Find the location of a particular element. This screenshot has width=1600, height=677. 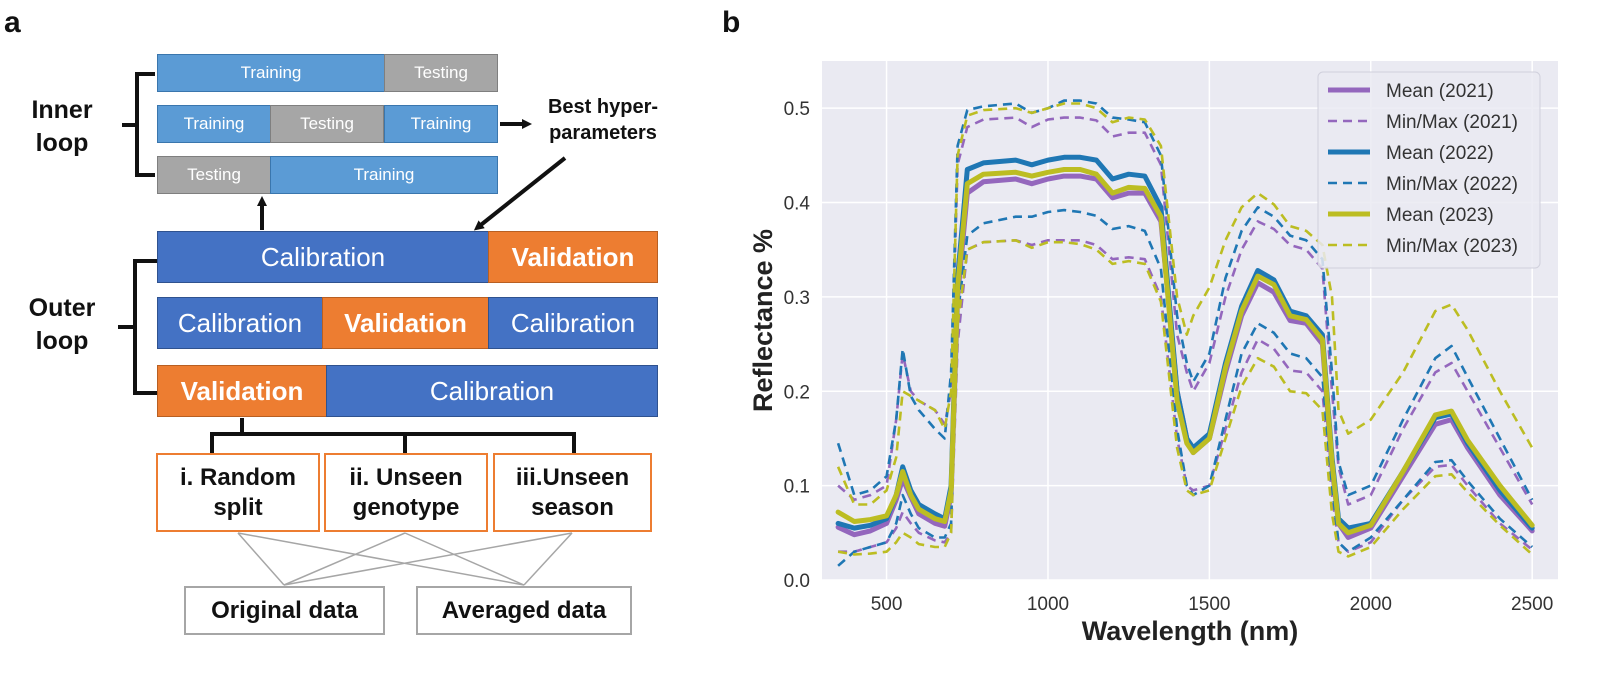

outer-row2-calibration-left: Calibration is located at coordinates (240, 323).